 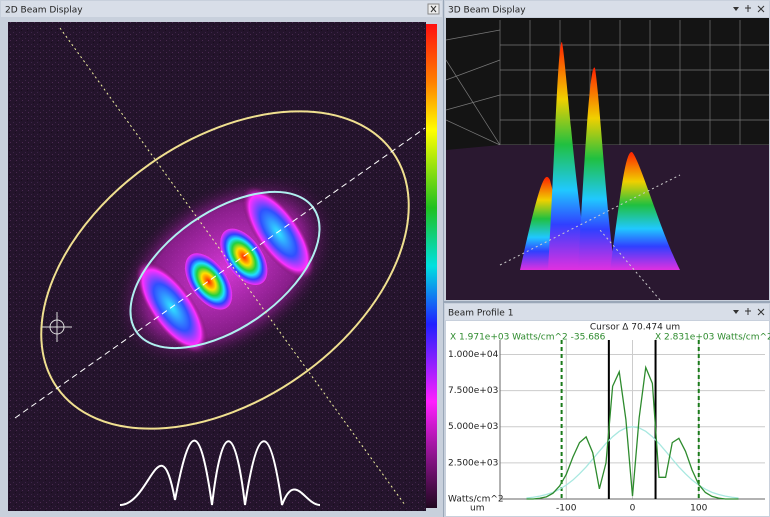 What do you see at coordinates (431, 266) in the screenshot?
I see `color-scale` at bounding box center [431, 266].